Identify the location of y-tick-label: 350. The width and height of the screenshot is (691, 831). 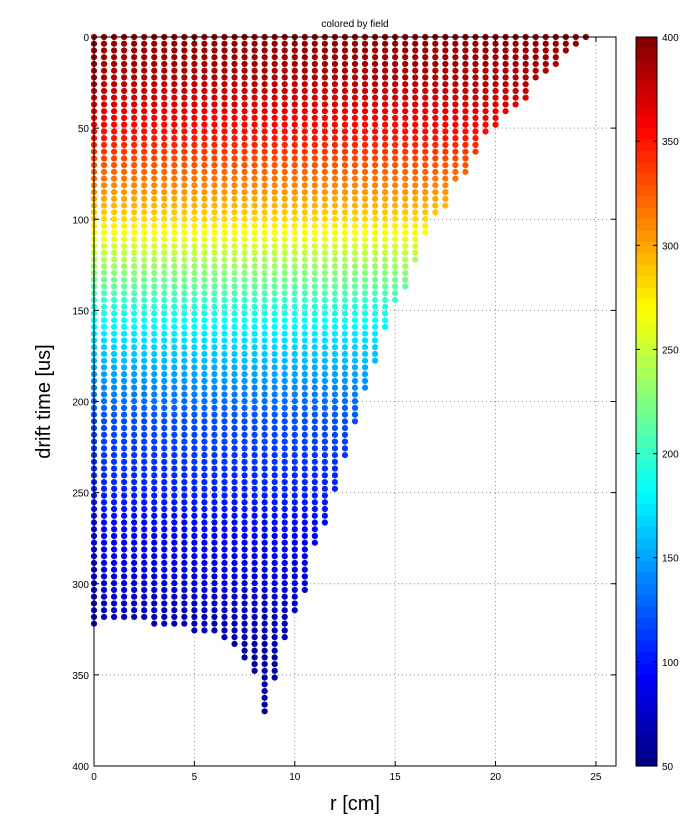
(80, 676).